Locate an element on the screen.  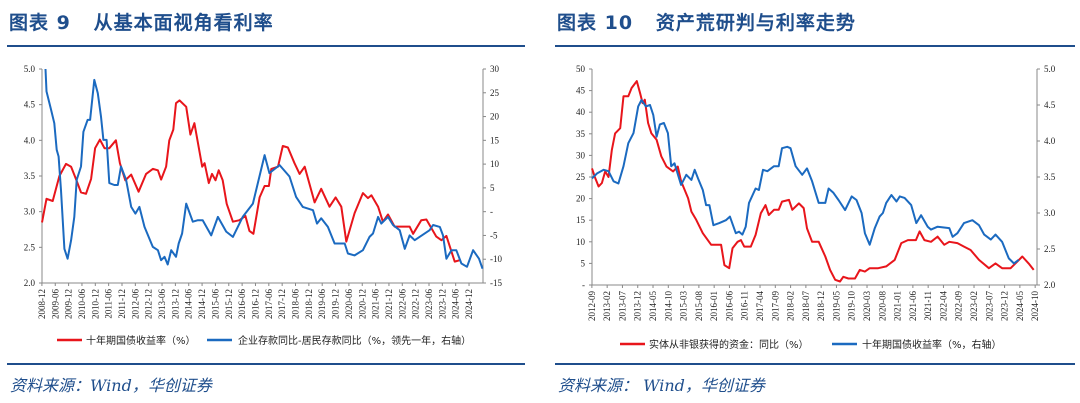
right-tick-label: 3.0 is located at coordinates (1050, 213).